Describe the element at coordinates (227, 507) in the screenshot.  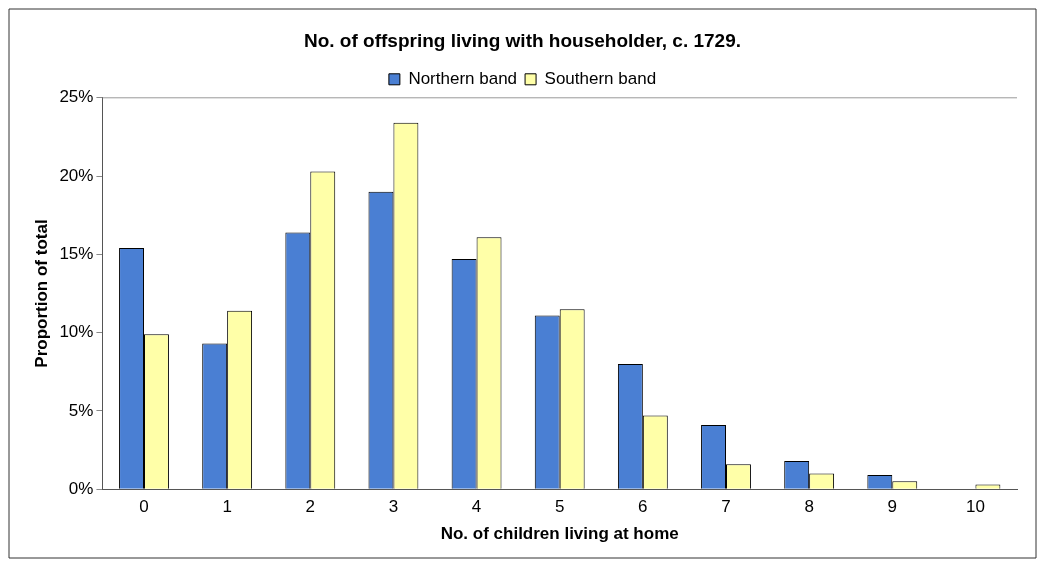
I see `x-tick-label: 1` at that location.